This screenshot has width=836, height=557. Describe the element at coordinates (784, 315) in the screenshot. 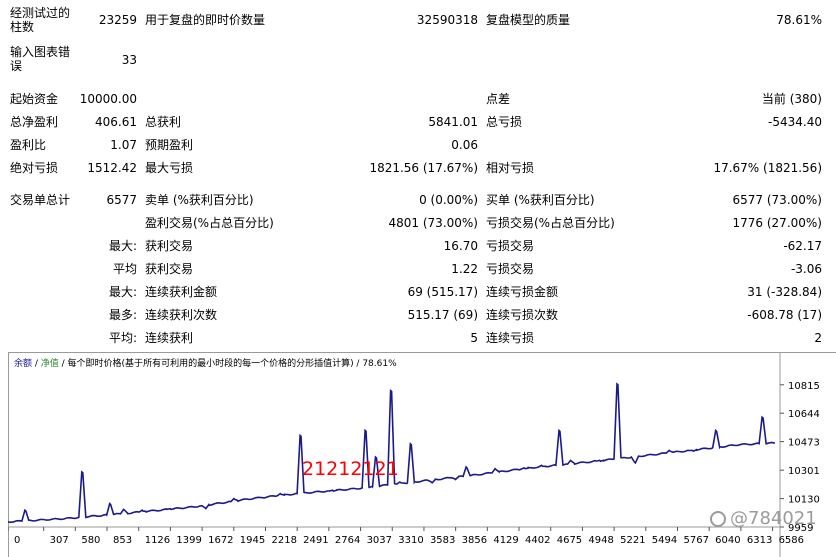

I see `maximal-cons-loss-value: -608.78 (17)` at that location.